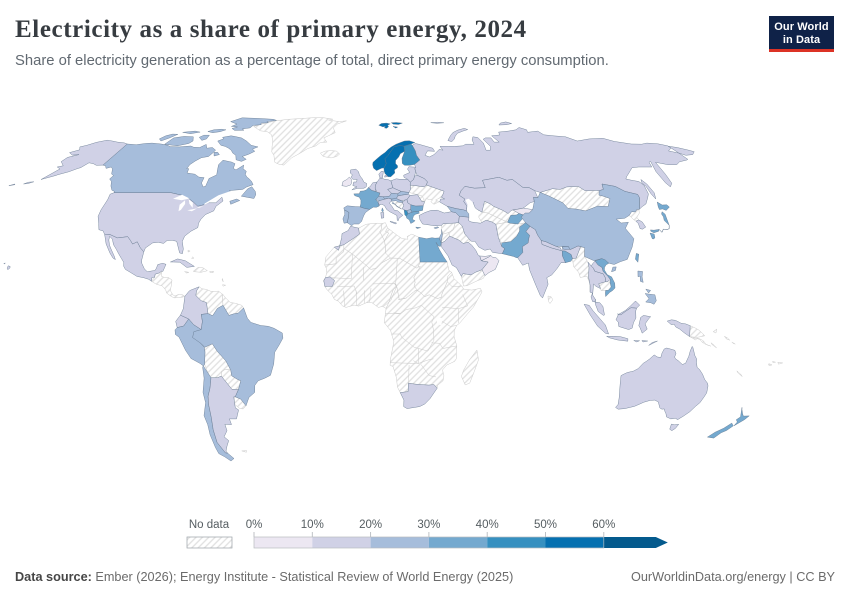 Image resolution: width=850 pixels, height=600 pixels. I want to click on svg-text: 60%, so click(603, 525).